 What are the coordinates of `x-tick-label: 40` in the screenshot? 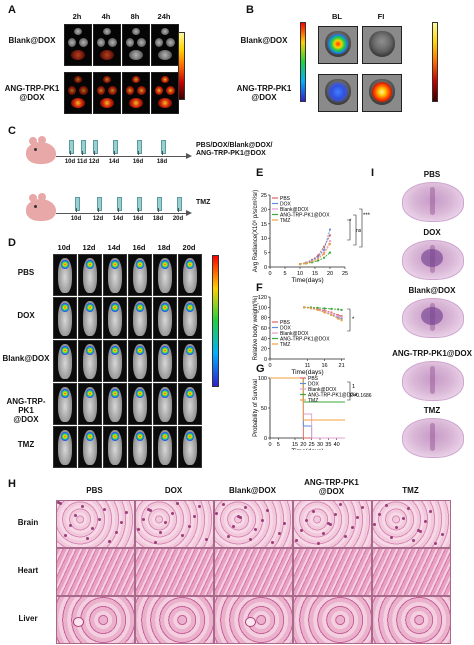 It's located at (337, 445).